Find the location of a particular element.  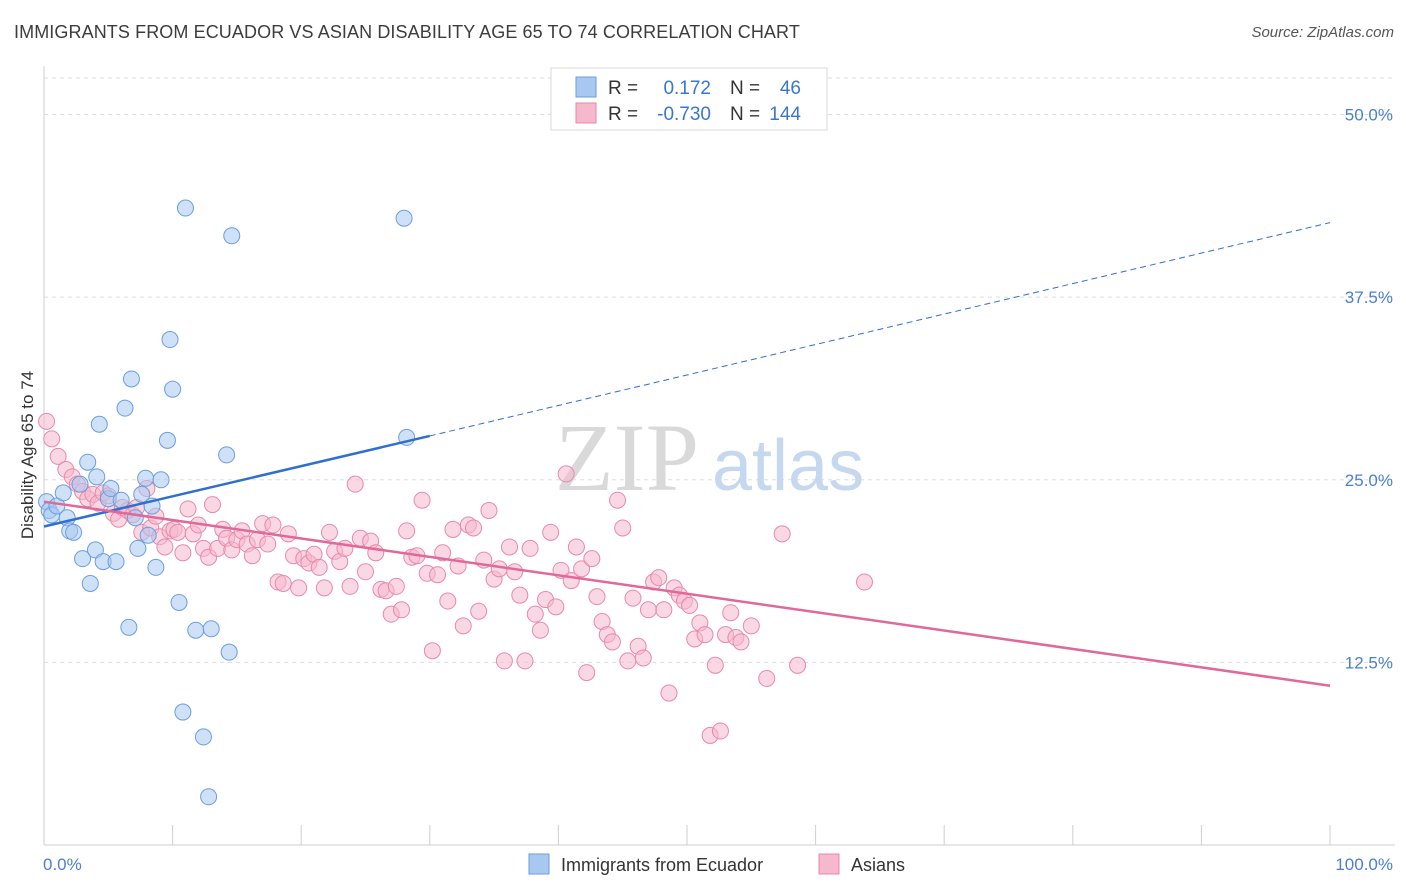

y-tick-label: 25.0% is located at coordinates (1369, 480).